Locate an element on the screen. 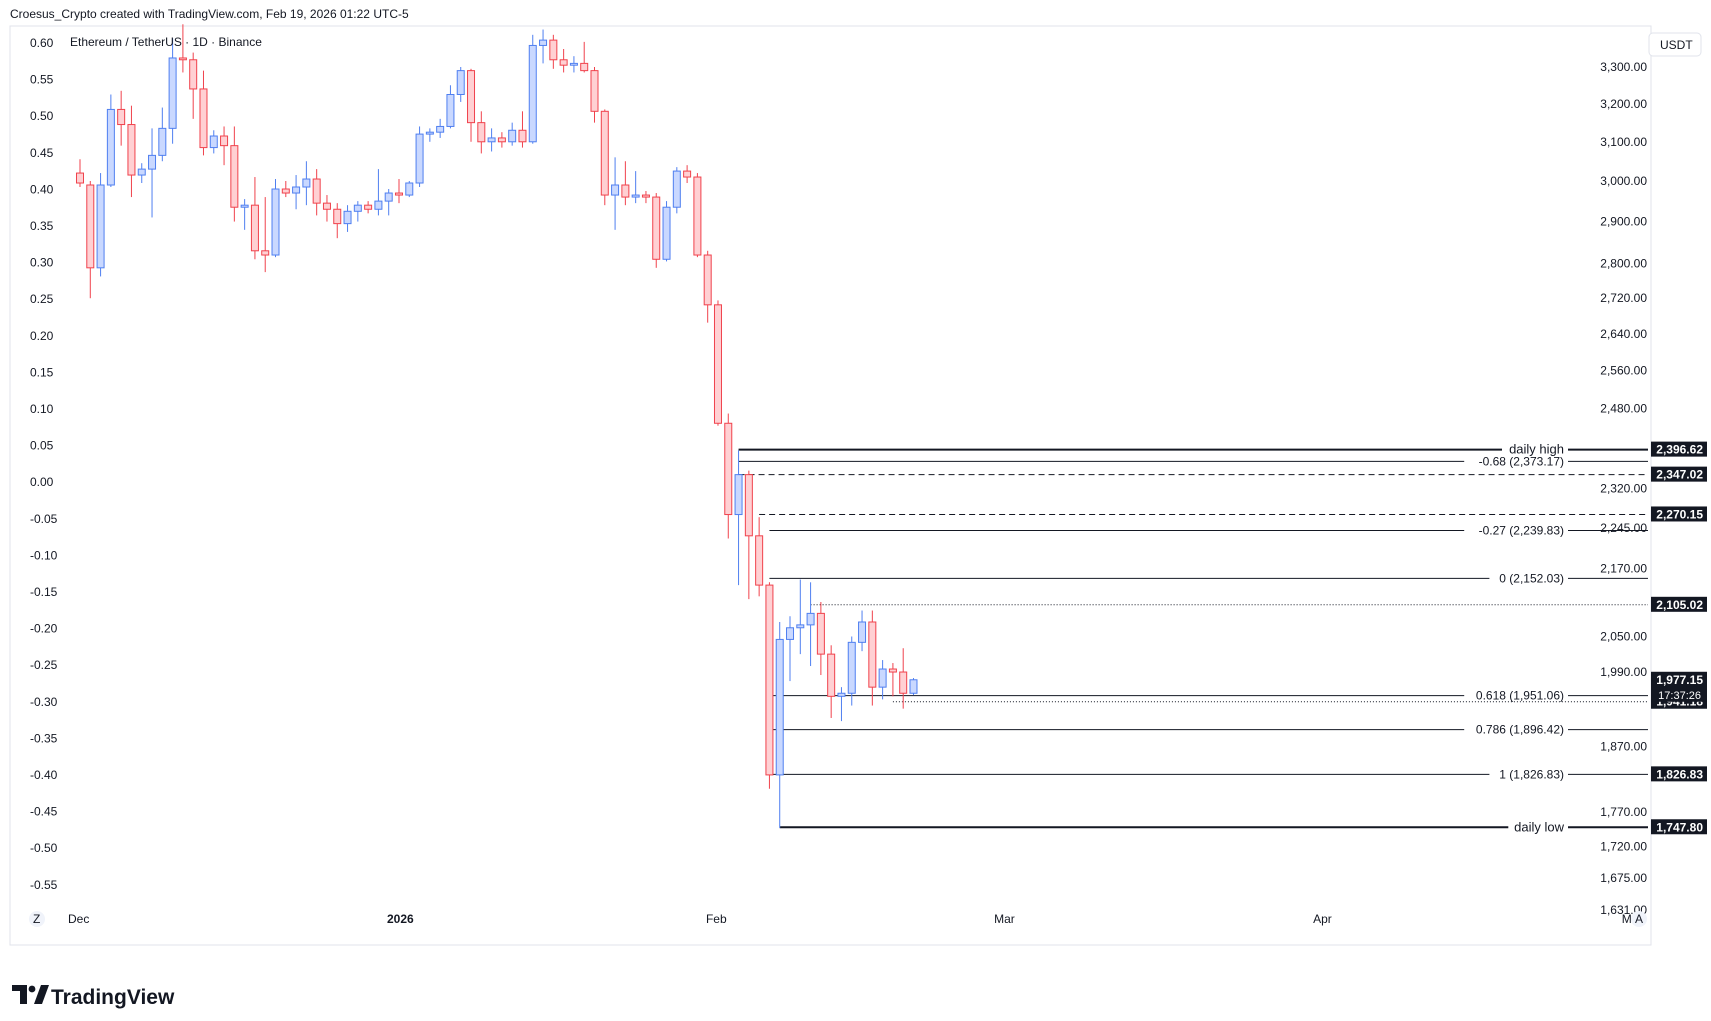 The height and width of the screenshot is (1021, 1711). level-fib-0786: 0.786 (1,896.42) is located at coordinates (1208, 730).